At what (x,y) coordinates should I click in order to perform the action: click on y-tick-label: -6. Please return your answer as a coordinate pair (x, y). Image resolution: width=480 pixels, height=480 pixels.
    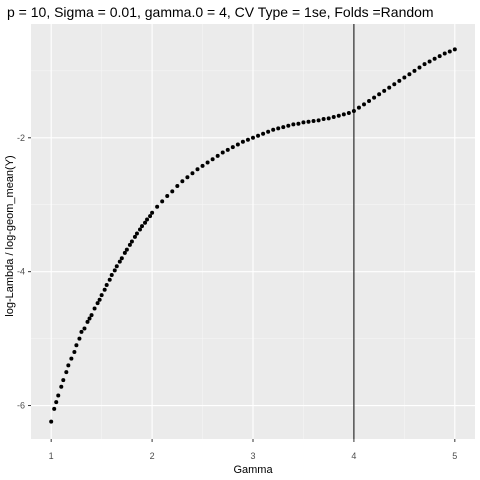
    Looking at the image, I should click on (21, 406).